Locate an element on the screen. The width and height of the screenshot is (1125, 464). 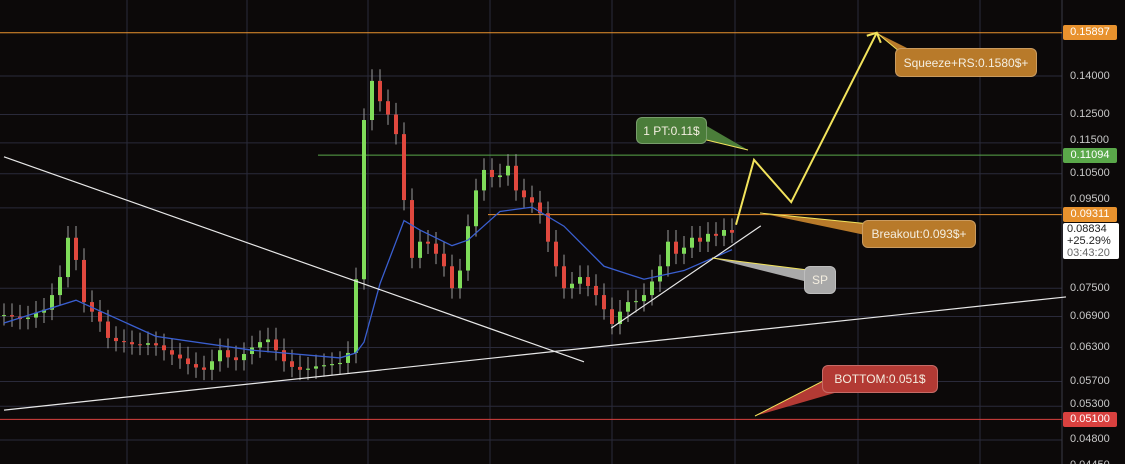
current-price-box: 0.08834 +25.29% 03:43:20 is located at coordinates (1091, 241).